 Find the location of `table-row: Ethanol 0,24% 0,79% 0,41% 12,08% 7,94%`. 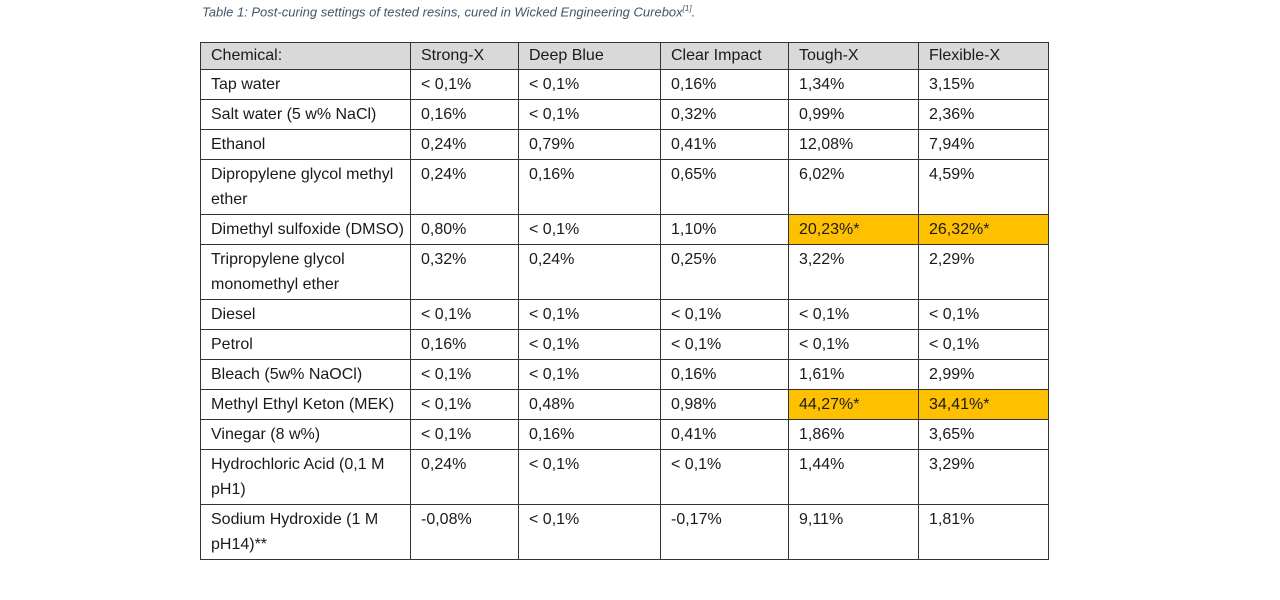

table-row: Ethanol 0,24% 0,79% 0,41% 12,08% 7,94% is located at coordinates (624, 144).